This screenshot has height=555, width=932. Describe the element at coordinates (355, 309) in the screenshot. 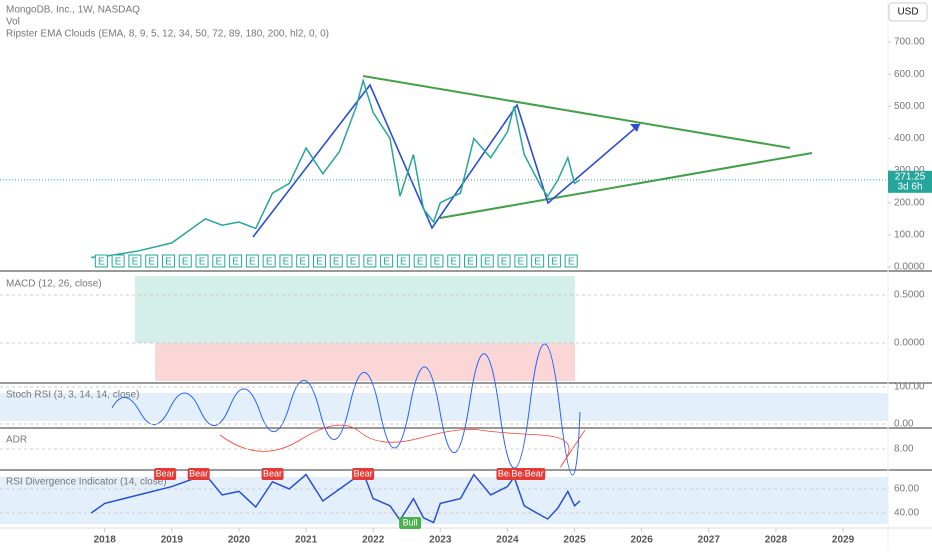

I see `macd-positive` at that location.